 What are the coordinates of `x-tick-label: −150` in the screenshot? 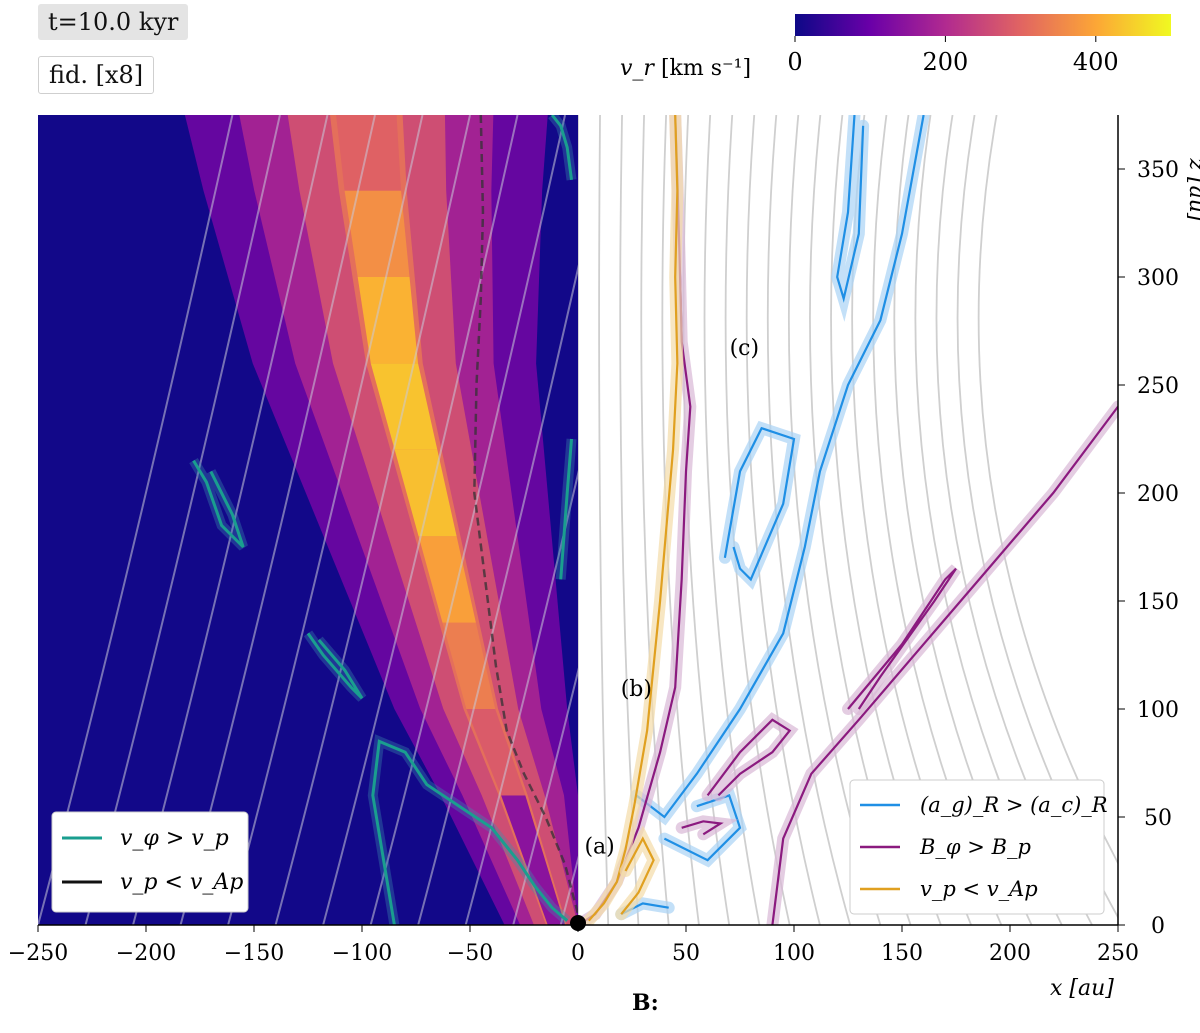 It's located at (254, 953).